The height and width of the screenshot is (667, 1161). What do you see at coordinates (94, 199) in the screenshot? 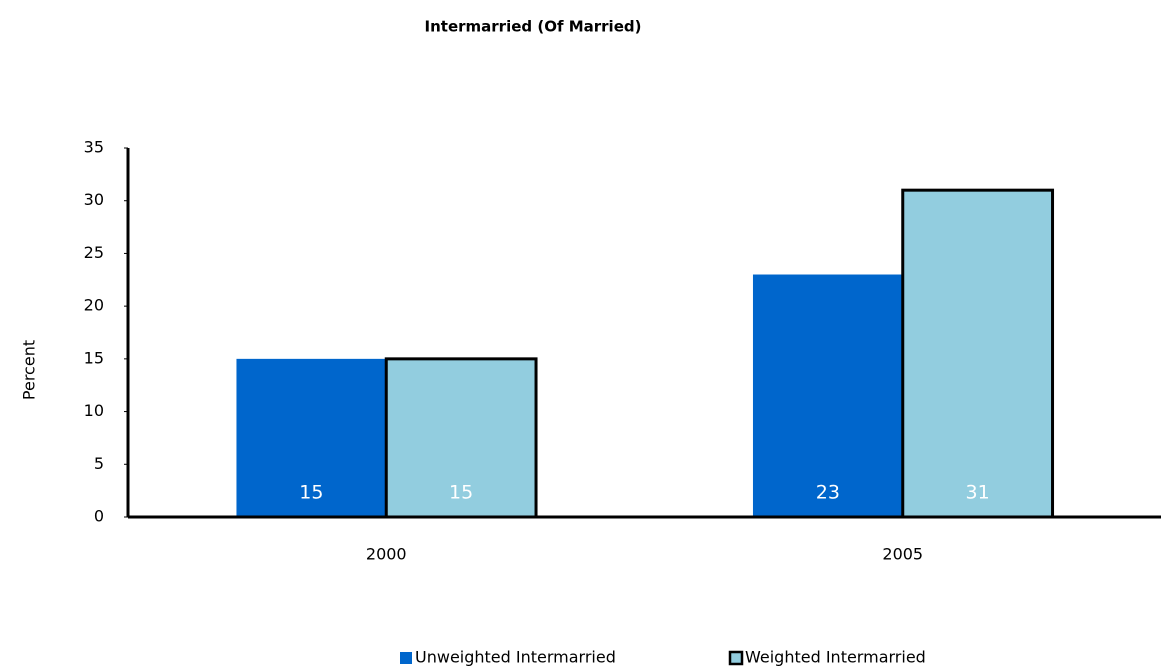
I see `y-tick-label: 30` at bounding box center [94, 199].